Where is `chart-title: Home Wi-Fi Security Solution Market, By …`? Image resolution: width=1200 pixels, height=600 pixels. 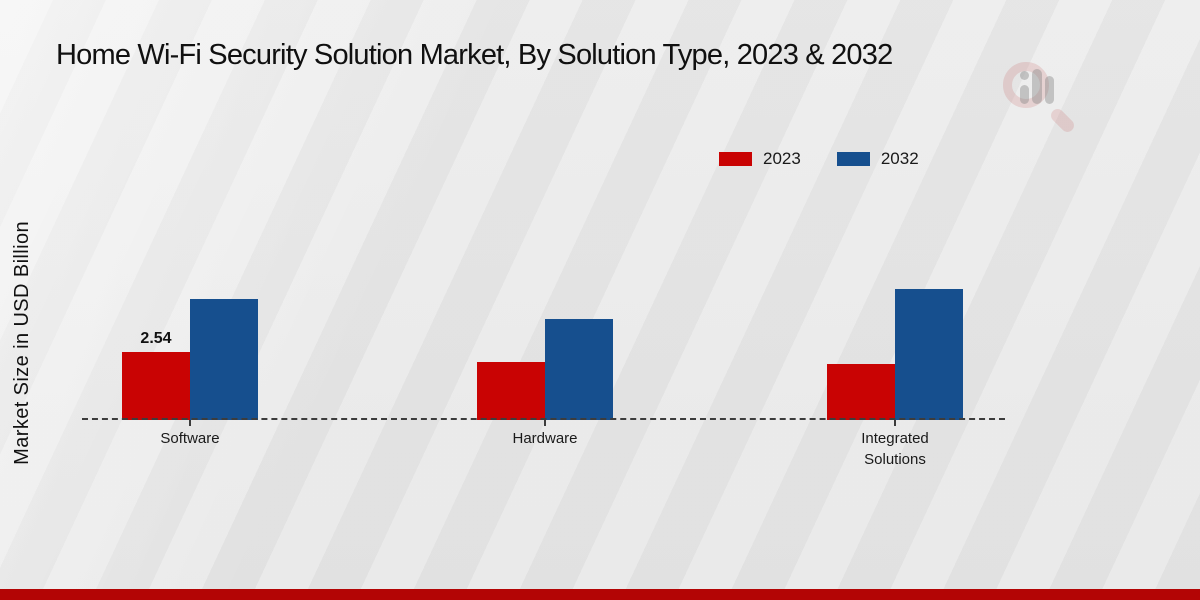 chart-title: Home Wi-Fi Security Solution Market, By … is located at coordinates (474, 55).